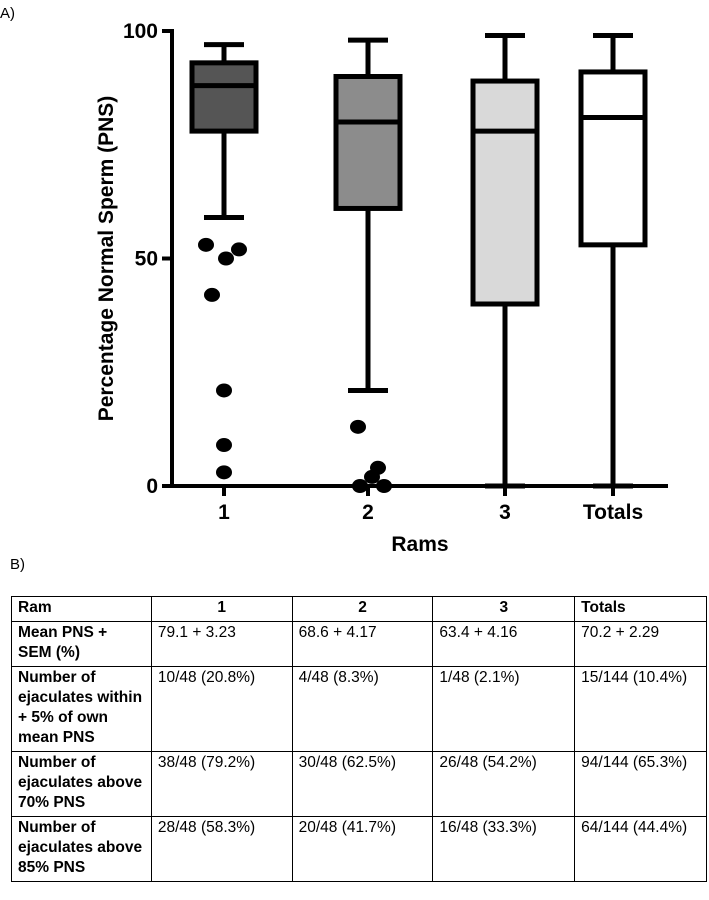  Describe the element at coordinates (7, 13) in the screenshot. I see `panel-a-label: A)` at that location.